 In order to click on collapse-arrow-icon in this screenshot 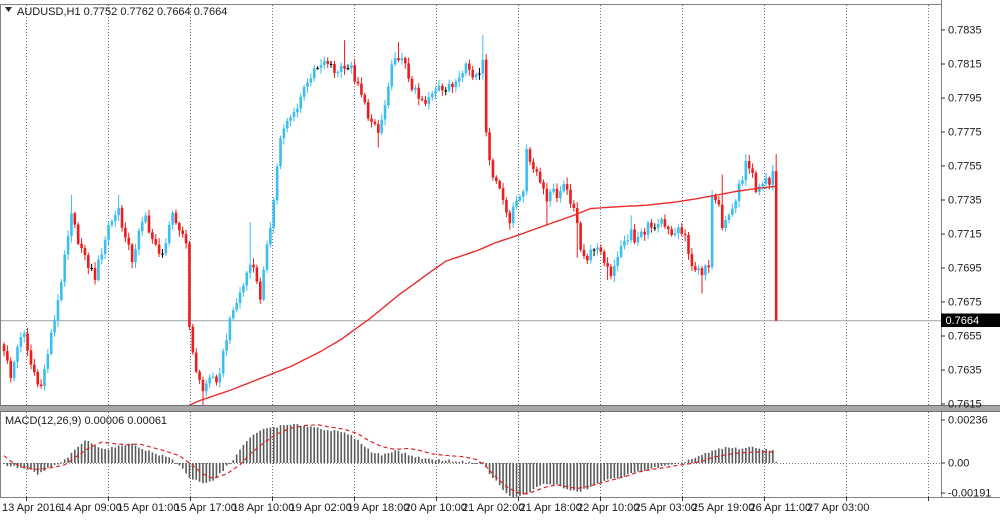, I will do `click(8, 9)`.